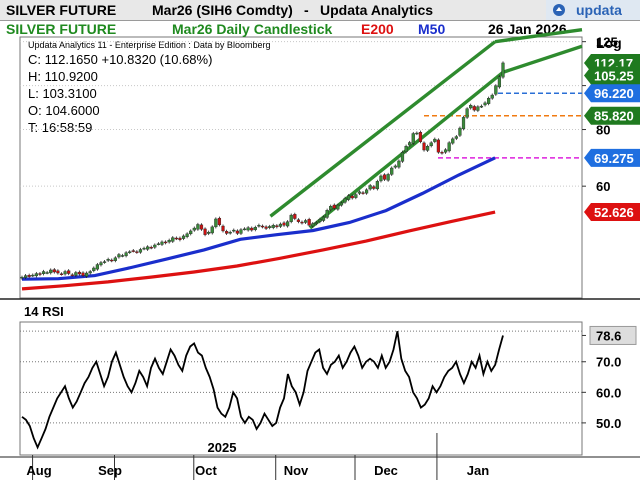 The width and height of the screenshot is (640, 480). What do you see at coordinates (386, 470) in the screenshot?
I see `month-label: Dec` at bounding box center [386, 470].